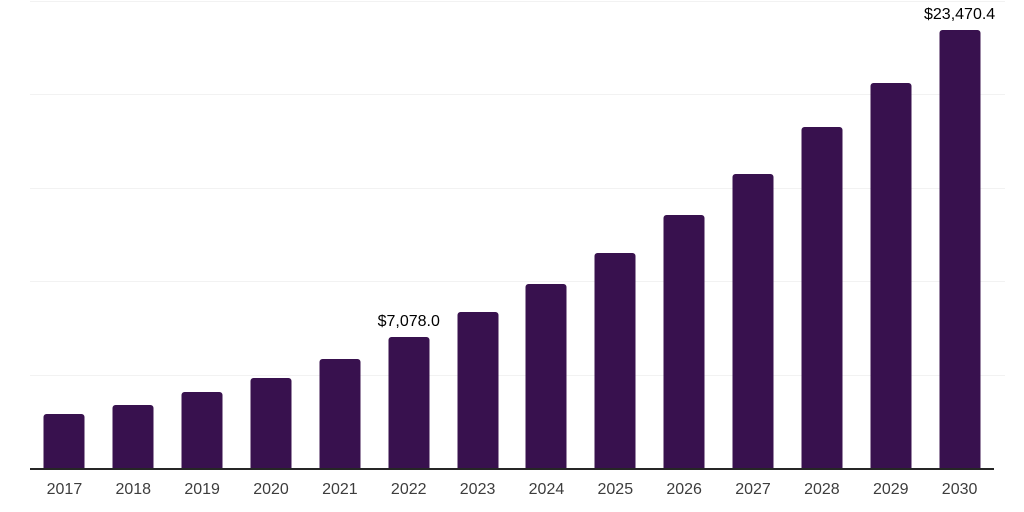 This screenshot has width=1024, height=512. I want to click on x-tick-label: 2018, so click(133, 489).